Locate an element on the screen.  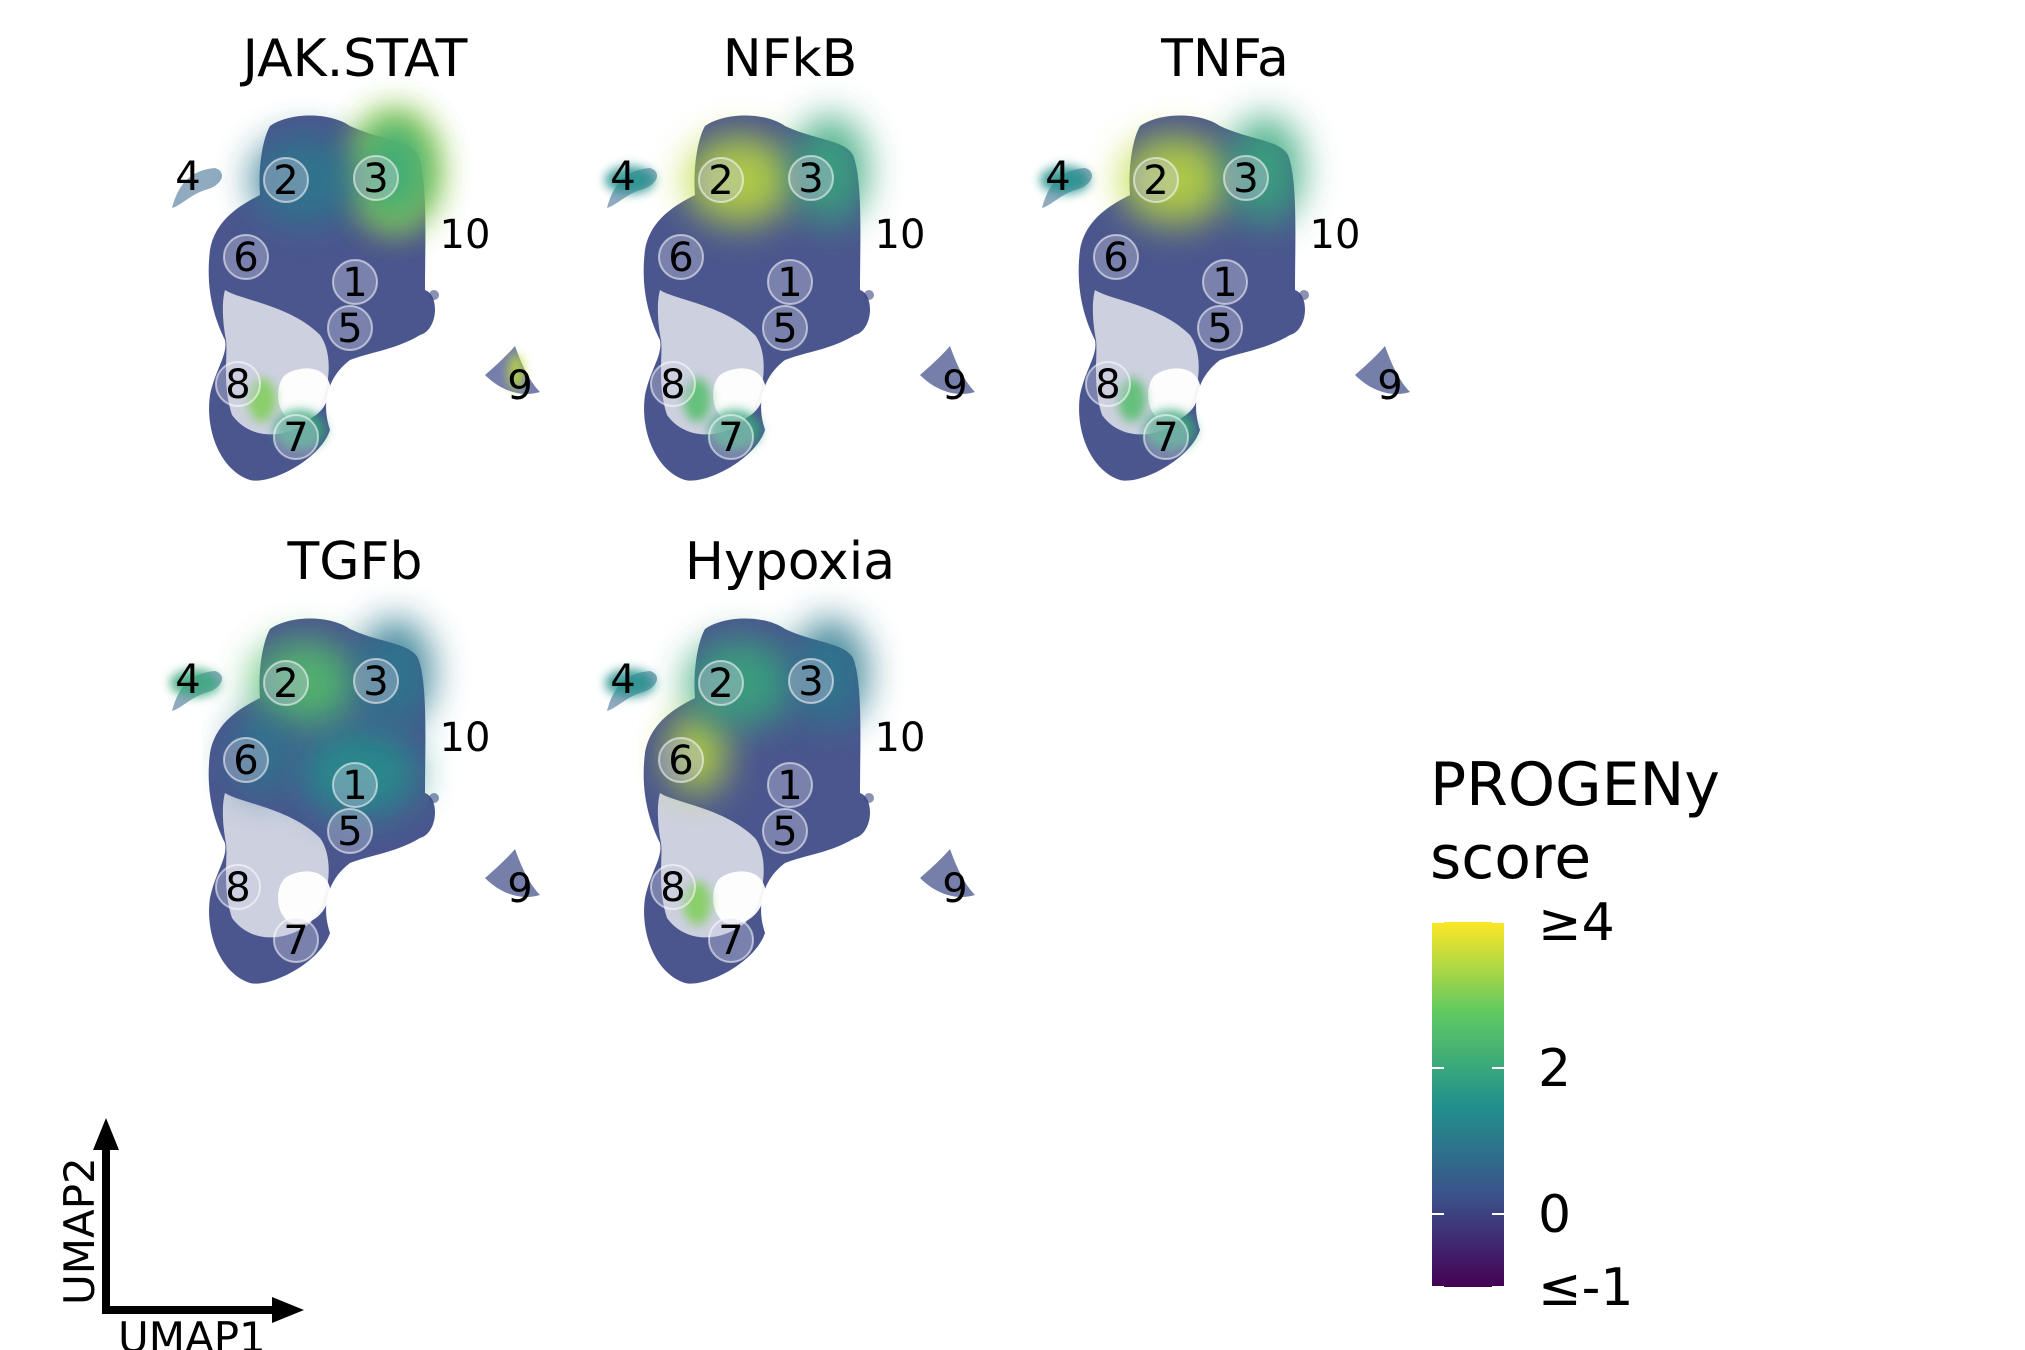
panel-jak-stat: JAK.STAT 1 2 3 4 5 6 78 9 10 is located at coordinates (356, 255).